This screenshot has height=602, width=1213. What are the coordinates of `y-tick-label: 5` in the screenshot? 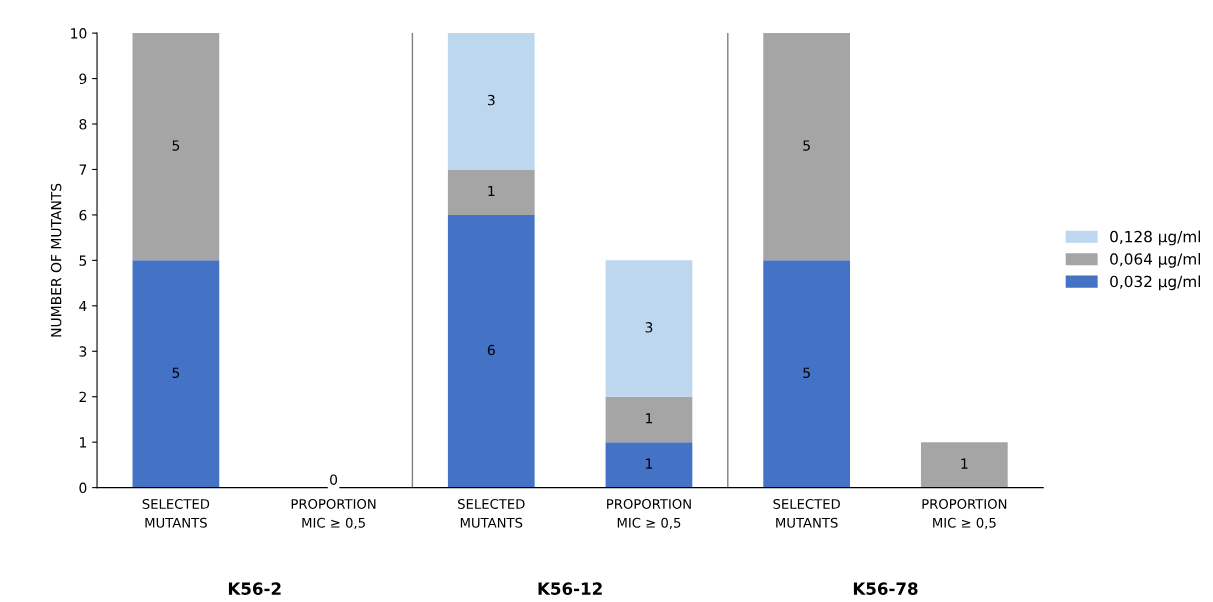 It's located at (83, 260).